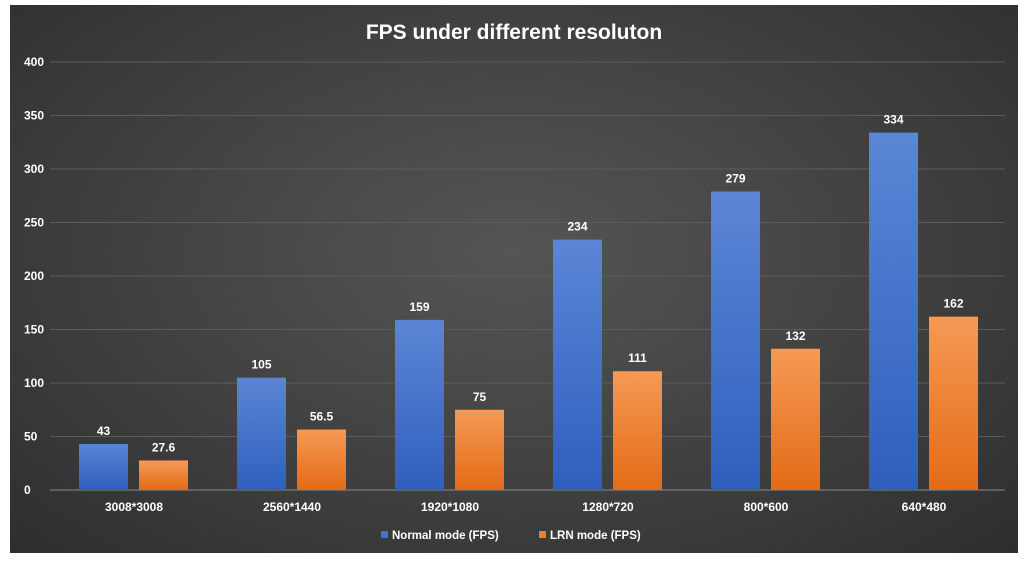 This screenshot has width=1024, height=562. What do you see at coordinates (795, 336) in the screenshot?
I see `data-label: 132` at bounding box center [795, 336].